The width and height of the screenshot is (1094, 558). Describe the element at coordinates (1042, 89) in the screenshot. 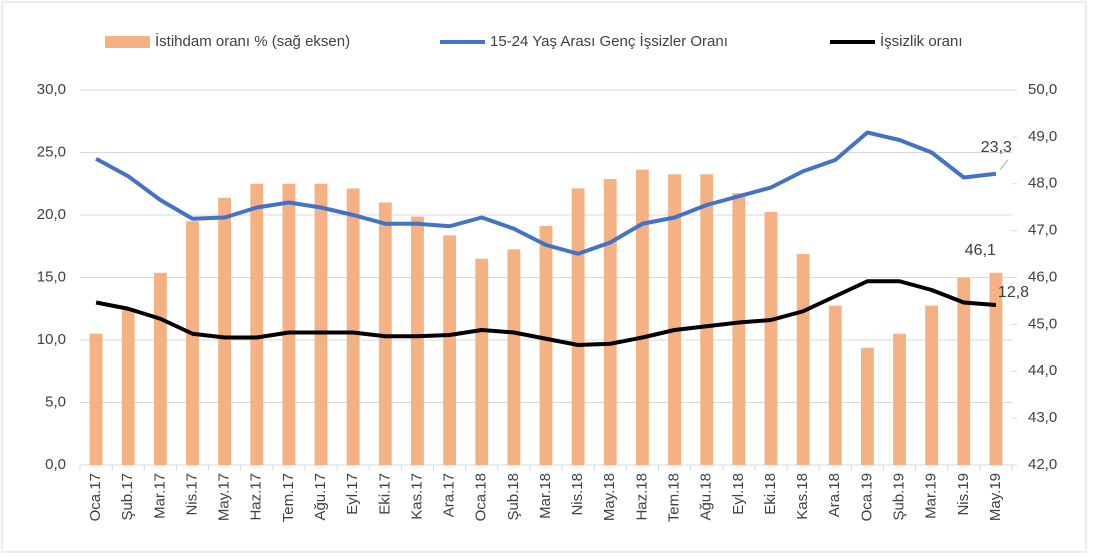

I see `y2-tick-label: 50,0` at that location.